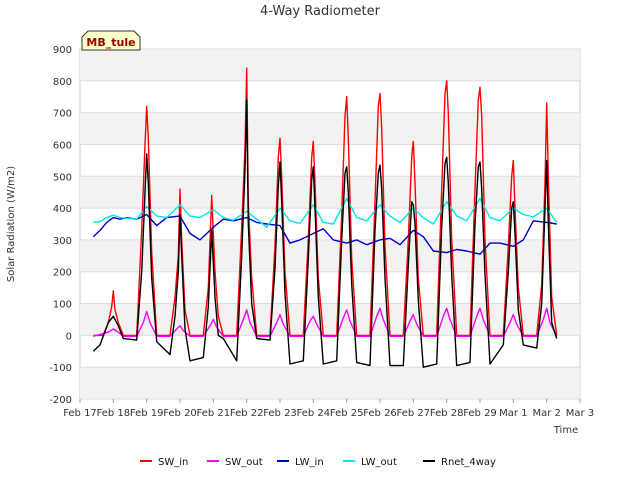 Image resolution: width=640 pixels, height=480 pixels. I want to click on site-badge: MB_tule, so click(111, 40).